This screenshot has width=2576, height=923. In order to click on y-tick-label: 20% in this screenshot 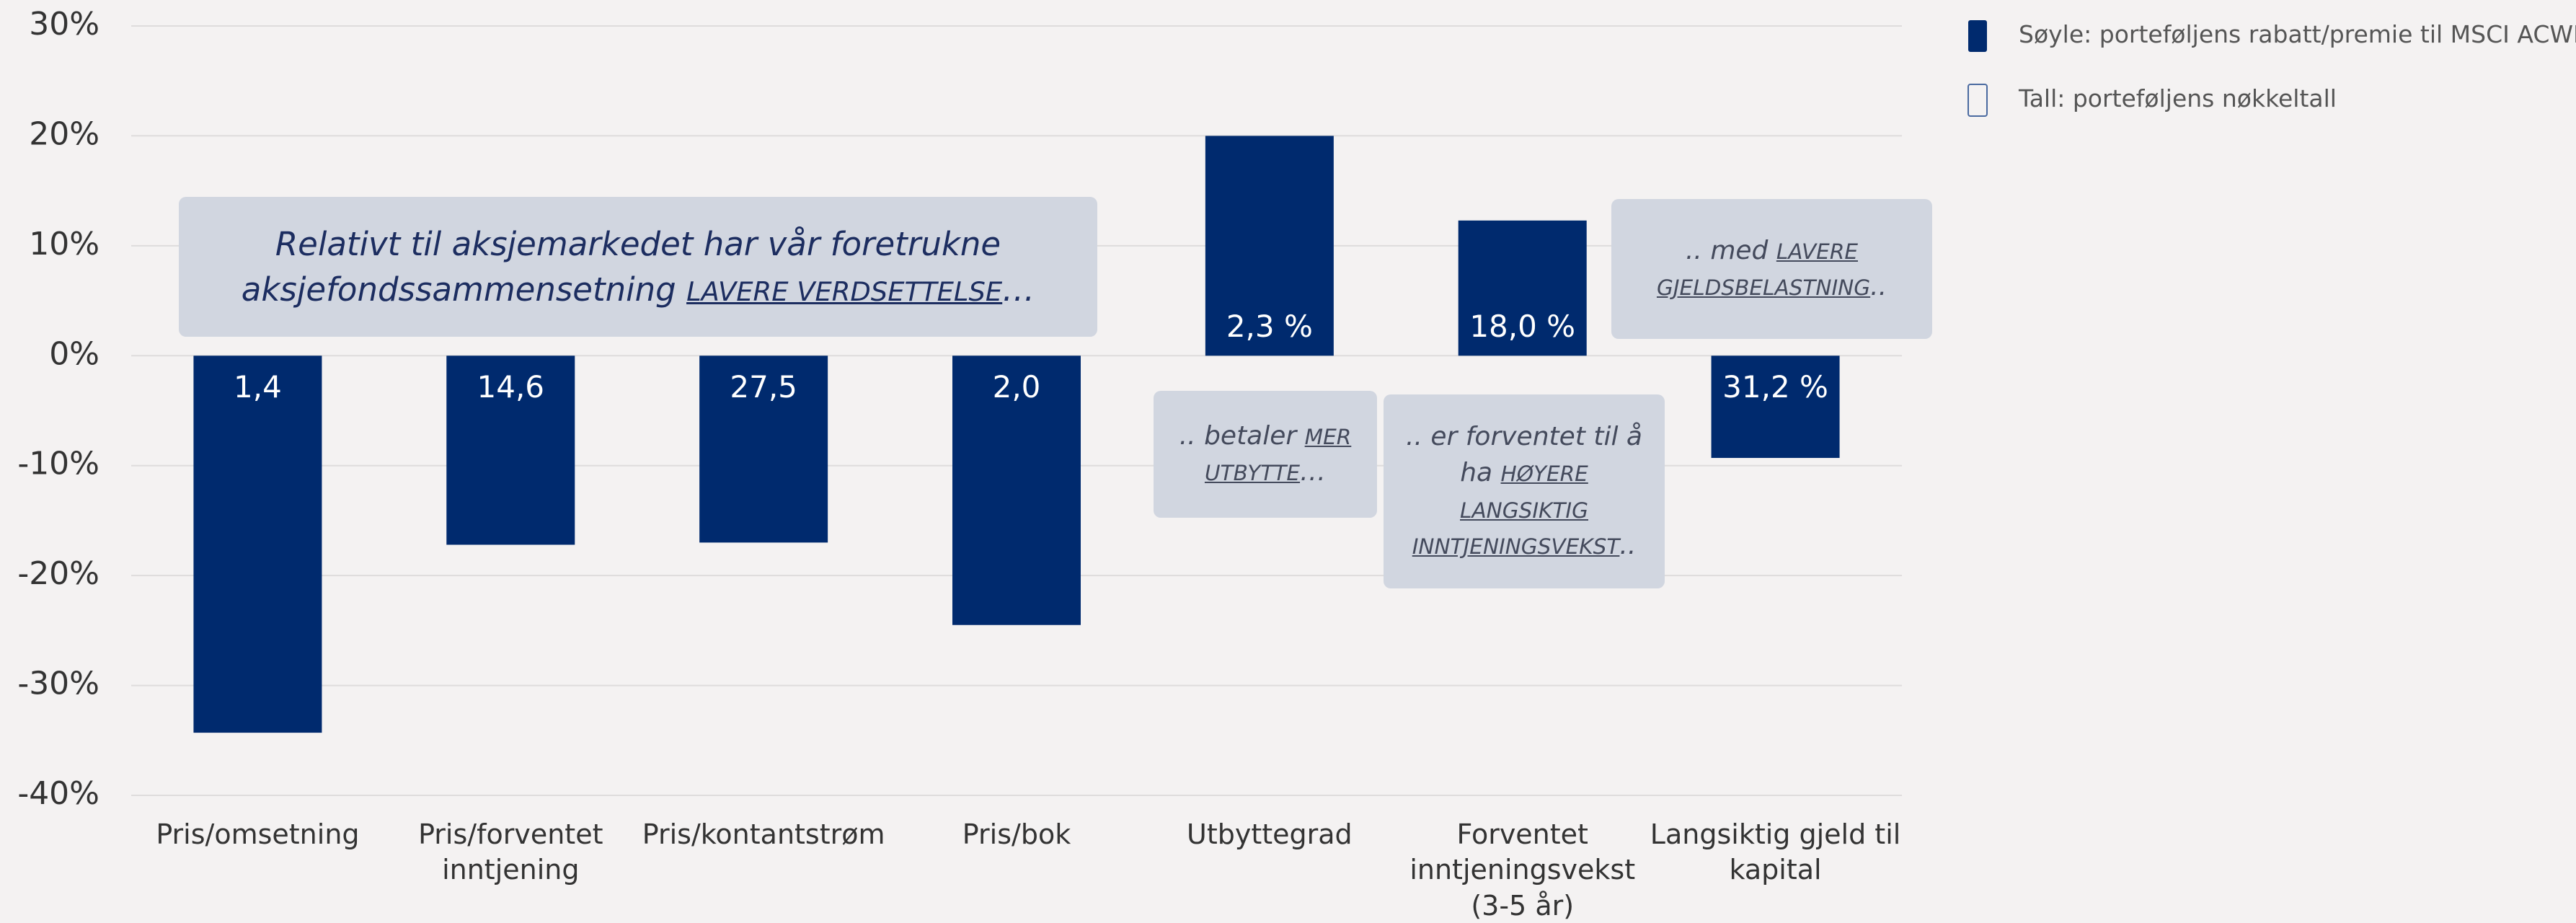, I will do `click(64, 133)`.